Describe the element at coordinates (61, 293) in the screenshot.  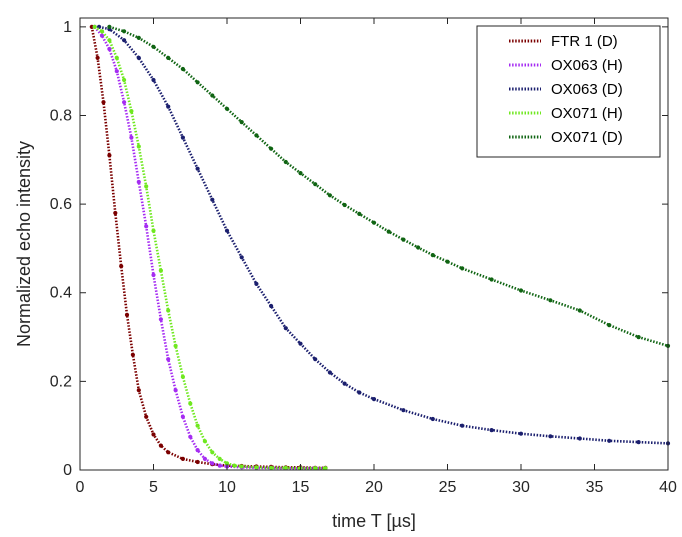
I see `y-tick-label: 0.4` at that location.